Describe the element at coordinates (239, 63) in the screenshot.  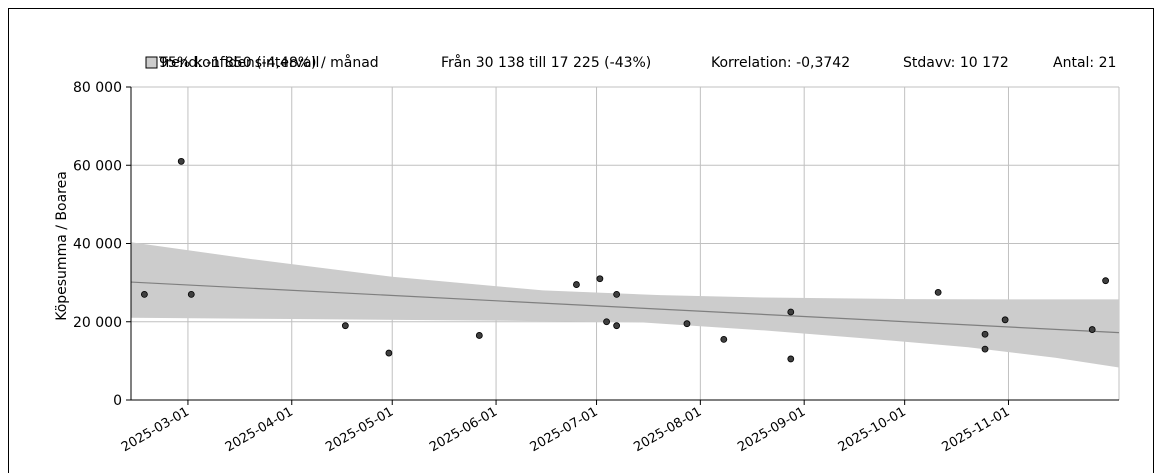
I see `legend-confidence-label: 95% konfidensintervall` at that location.